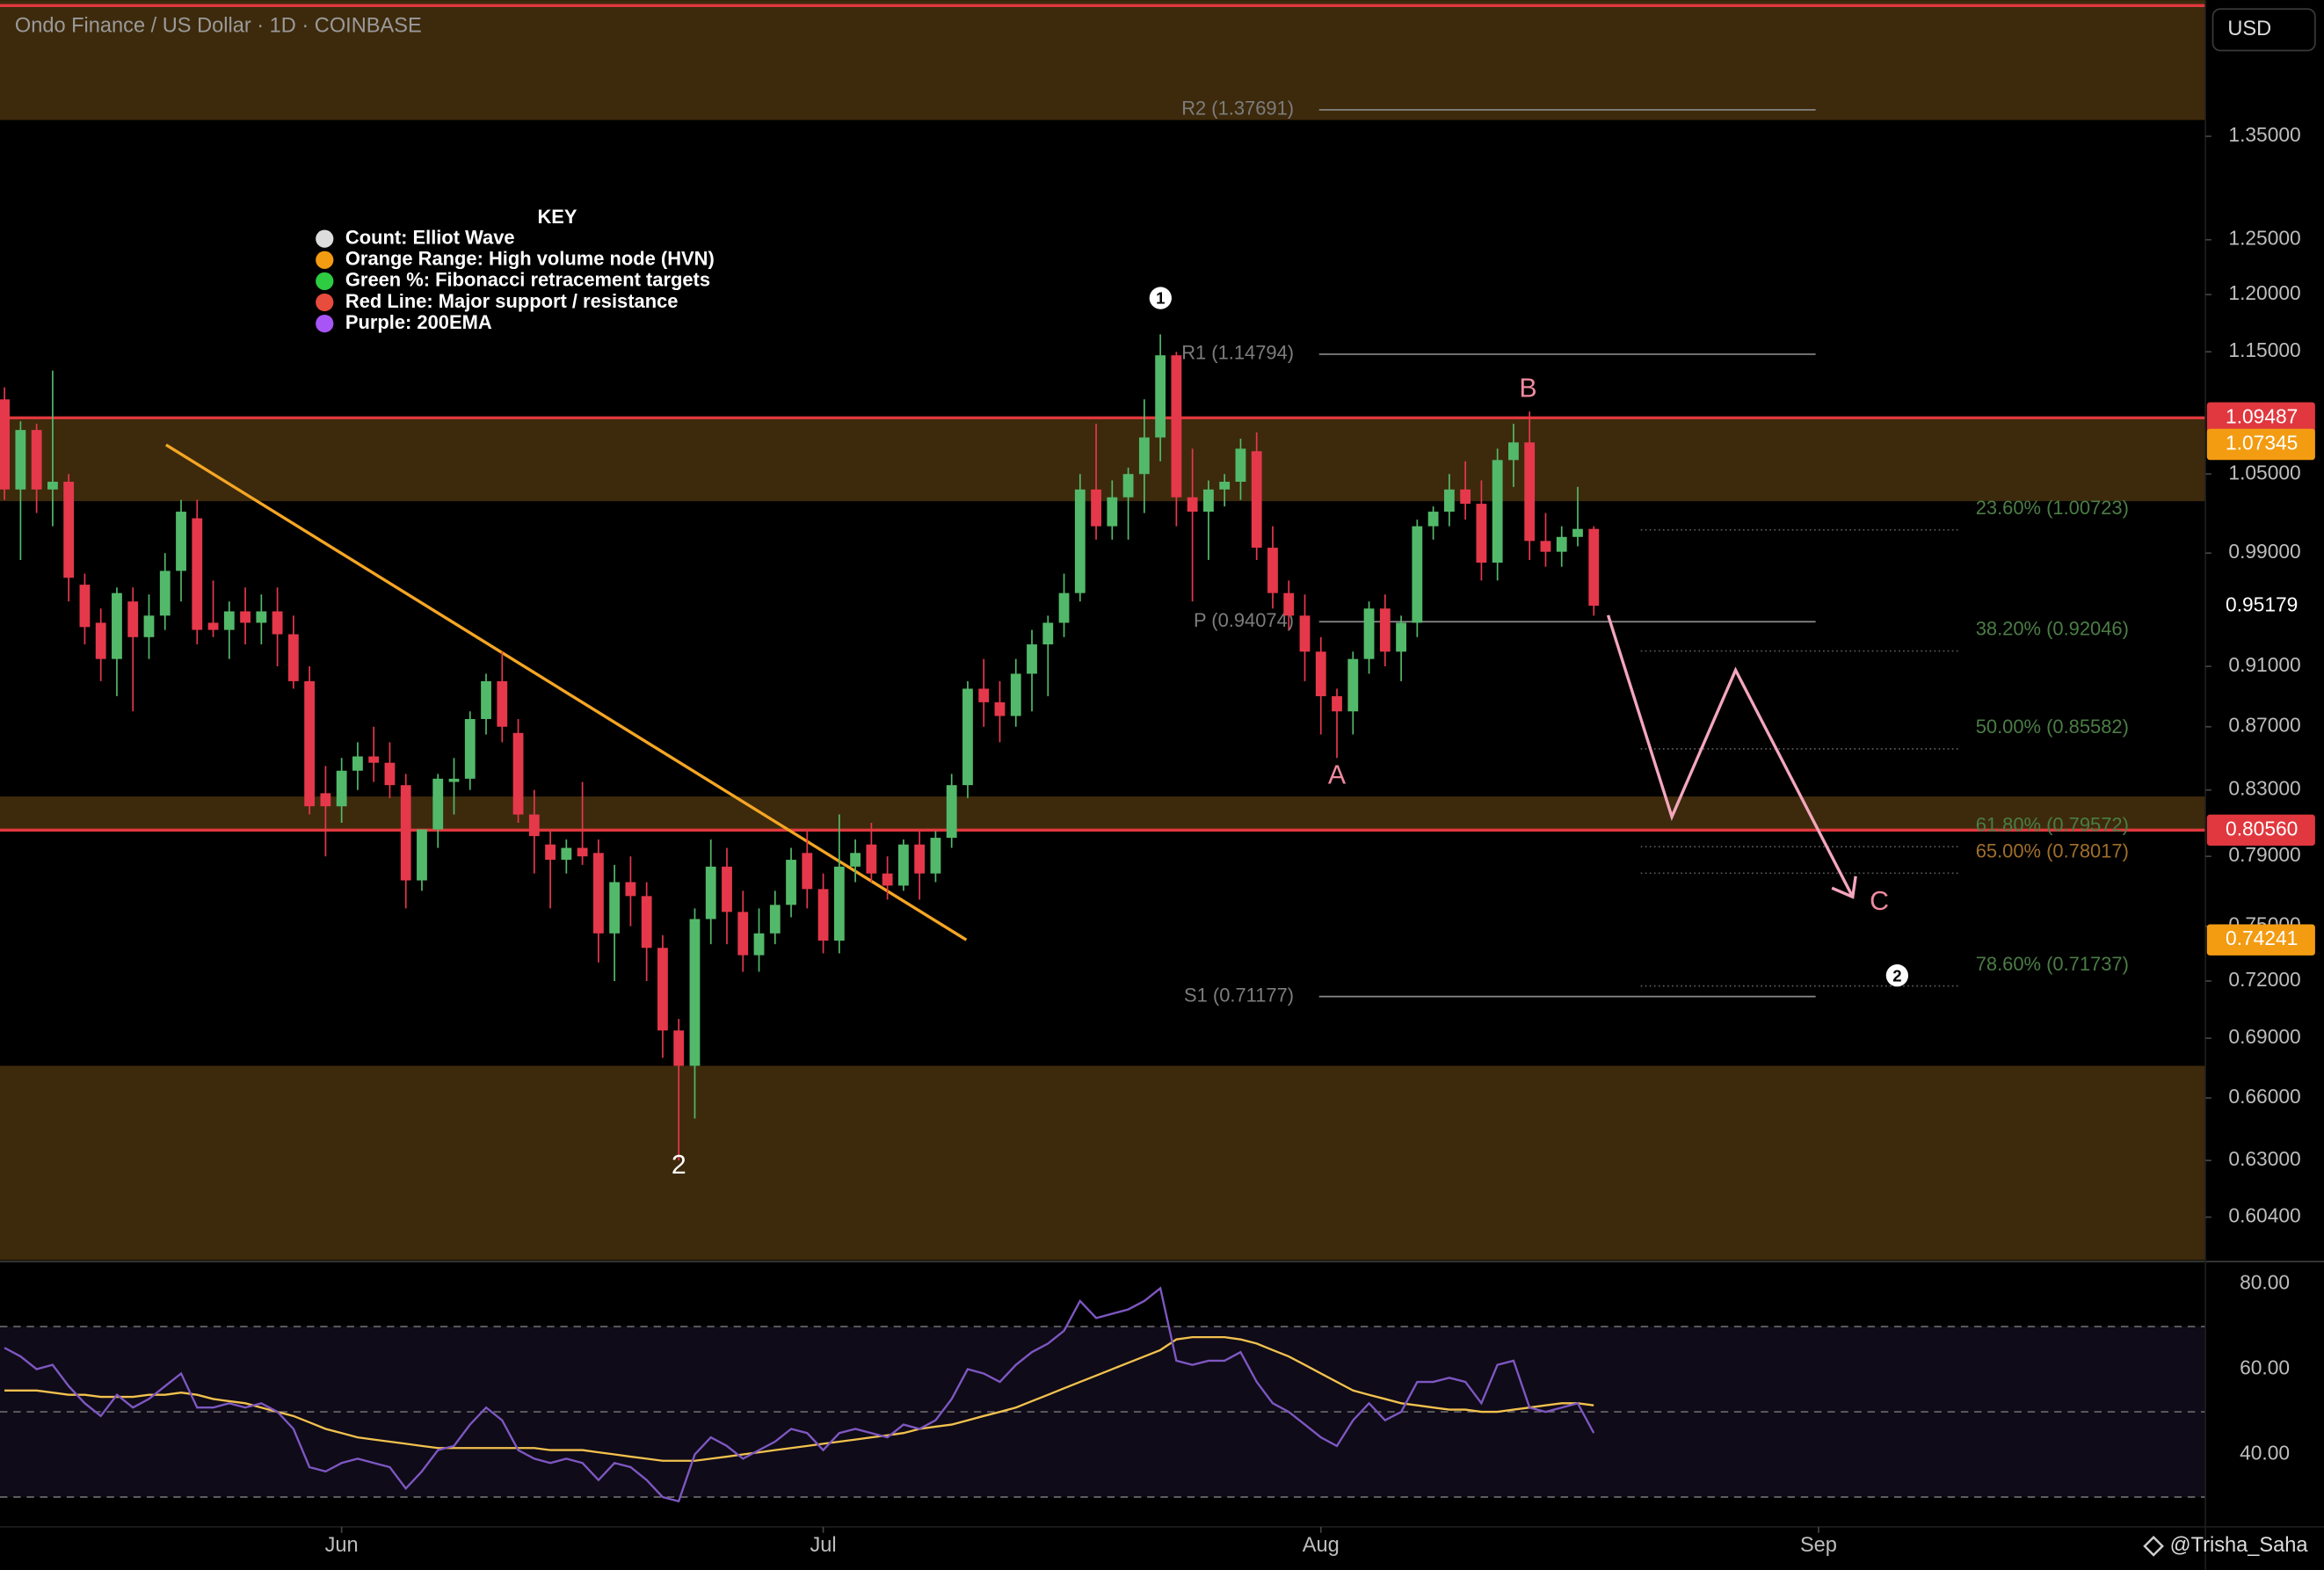  I want to click on wave-label: 2, so click(679, 1165).